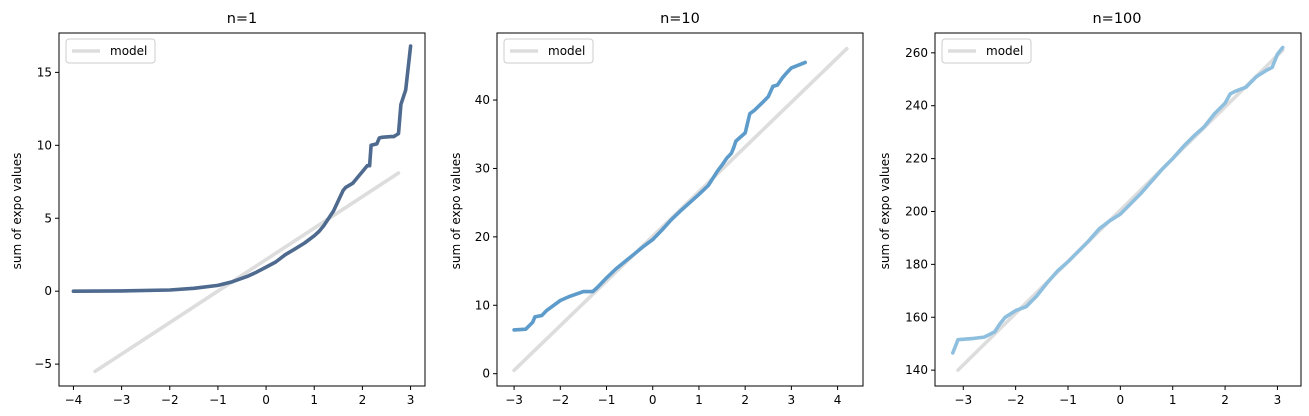 This screenshot has width=1309, height=416. I want to click on series-line-model, so click(247, 272).